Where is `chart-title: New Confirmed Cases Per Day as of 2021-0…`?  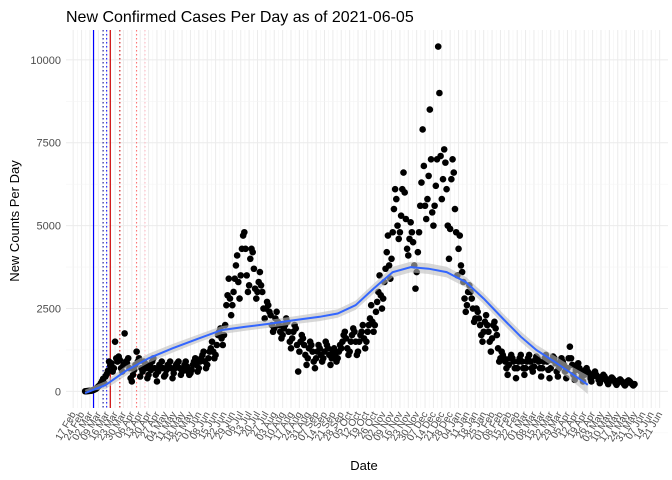 chart-title: New Confirmed Cases Per Day as of 2021-0… is located at coordinates (240, 17).